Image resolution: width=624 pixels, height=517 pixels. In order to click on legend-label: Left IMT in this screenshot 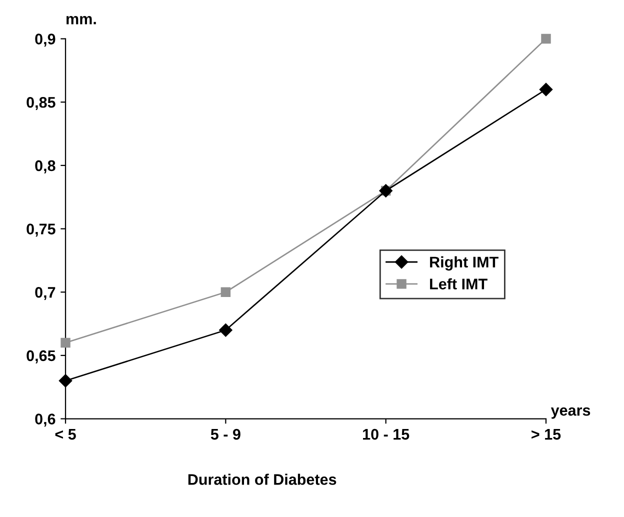, I will do `click(459, 284)`.